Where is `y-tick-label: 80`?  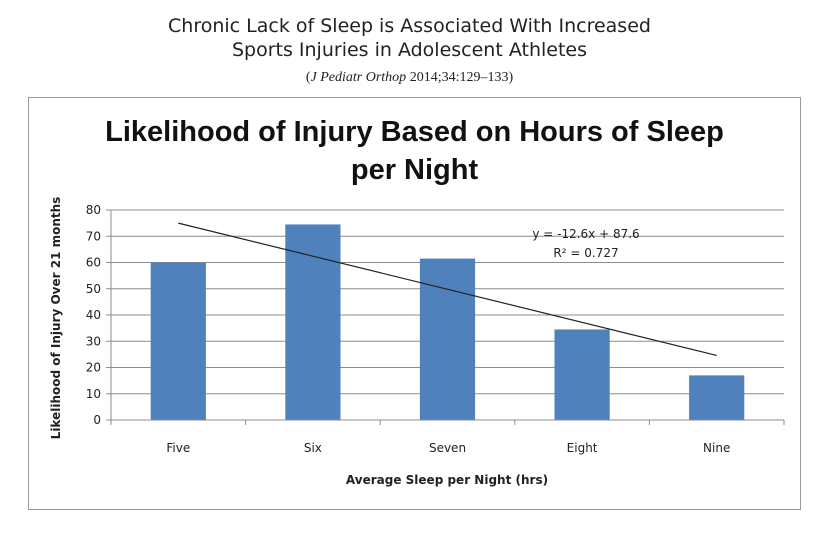
y-tick-label: 80 is located at coordinates (93, 210).